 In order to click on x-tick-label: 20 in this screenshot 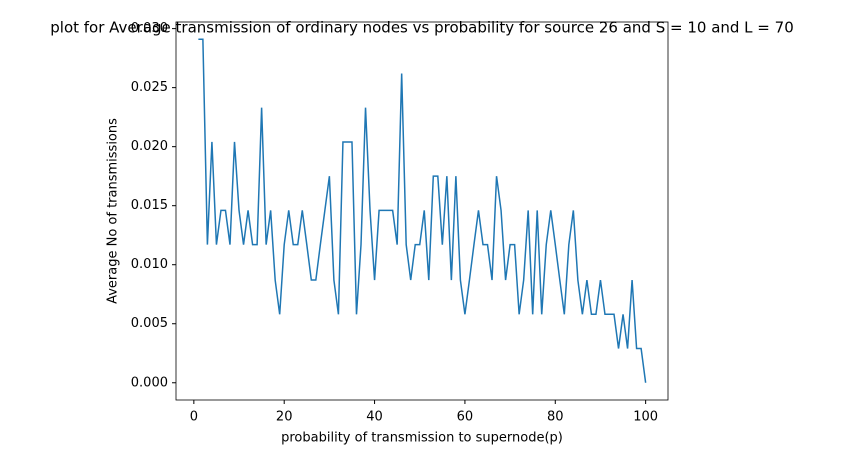, I will do `click(284, 417)`.